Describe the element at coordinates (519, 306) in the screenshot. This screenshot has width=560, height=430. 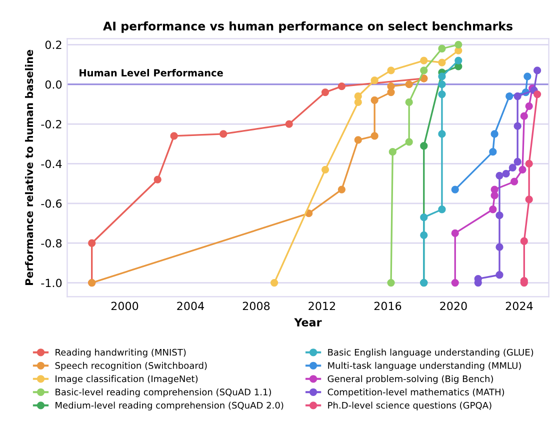
I see `x-tick-label: 2024` at that location.